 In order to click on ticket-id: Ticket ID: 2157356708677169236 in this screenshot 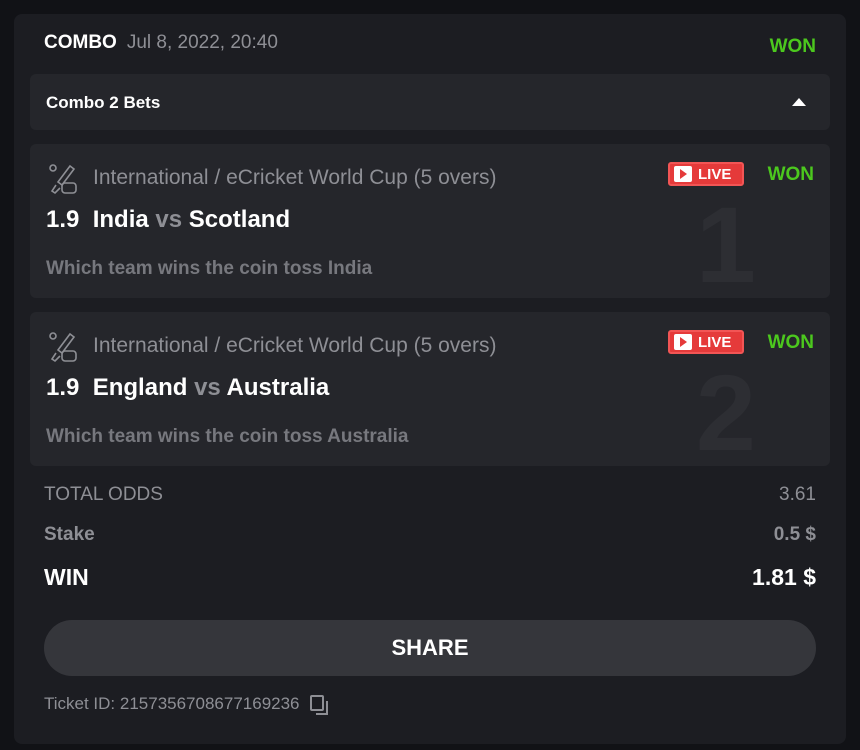, I will do `click(186, 704)`.